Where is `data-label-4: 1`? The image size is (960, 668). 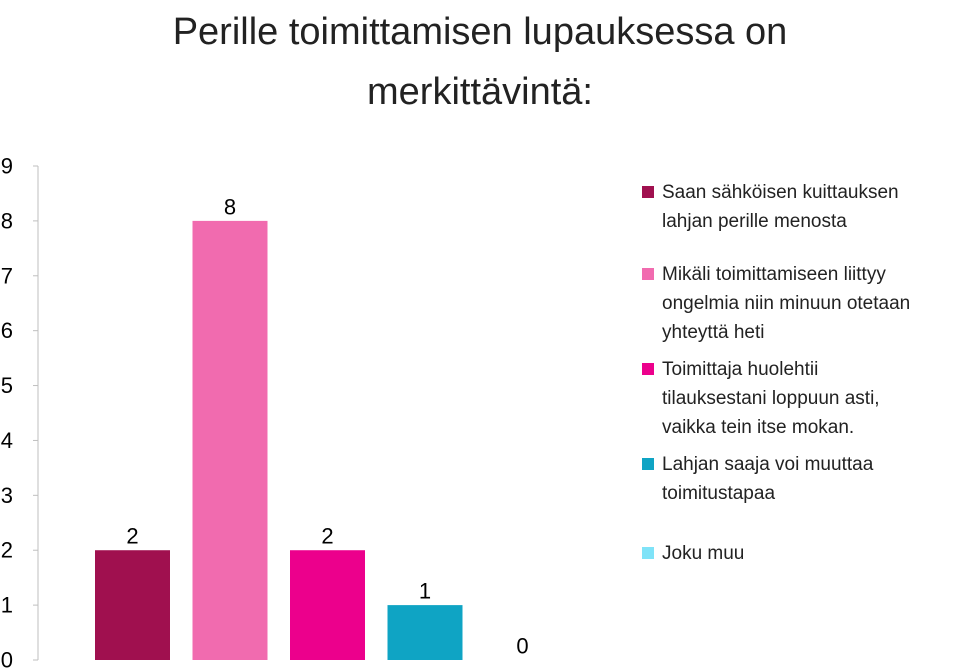 data-label-4: 1 is located at coordinates (425, 591).